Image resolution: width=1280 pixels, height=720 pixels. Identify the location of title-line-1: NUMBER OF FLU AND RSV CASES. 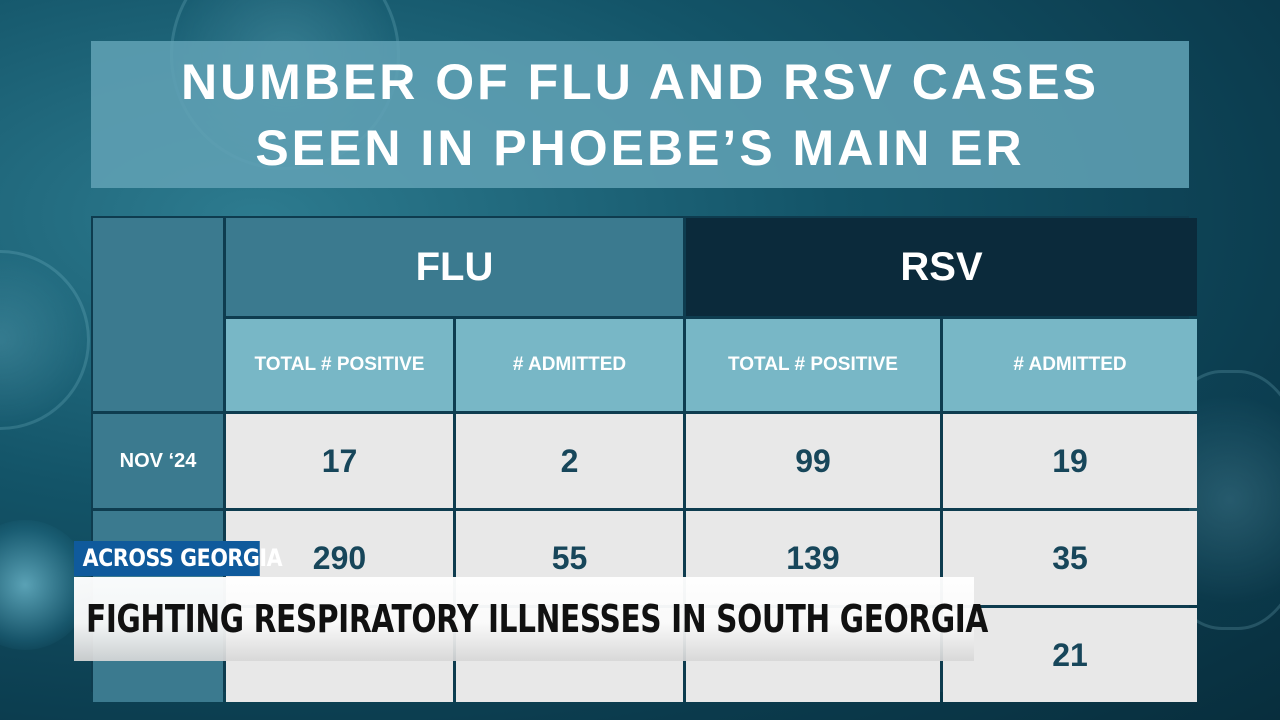
(640, 81).